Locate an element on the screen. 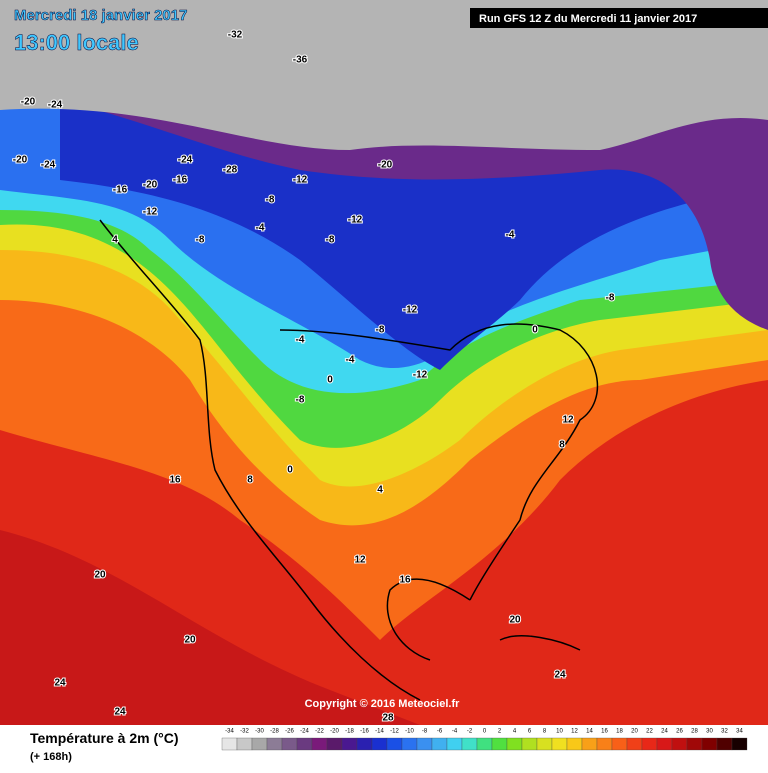 This screenshot has width=768, height=773. run-info: Run GFS 12 Z du Mercredi 11 janvier 2017 is located at coordinates (588, 19).